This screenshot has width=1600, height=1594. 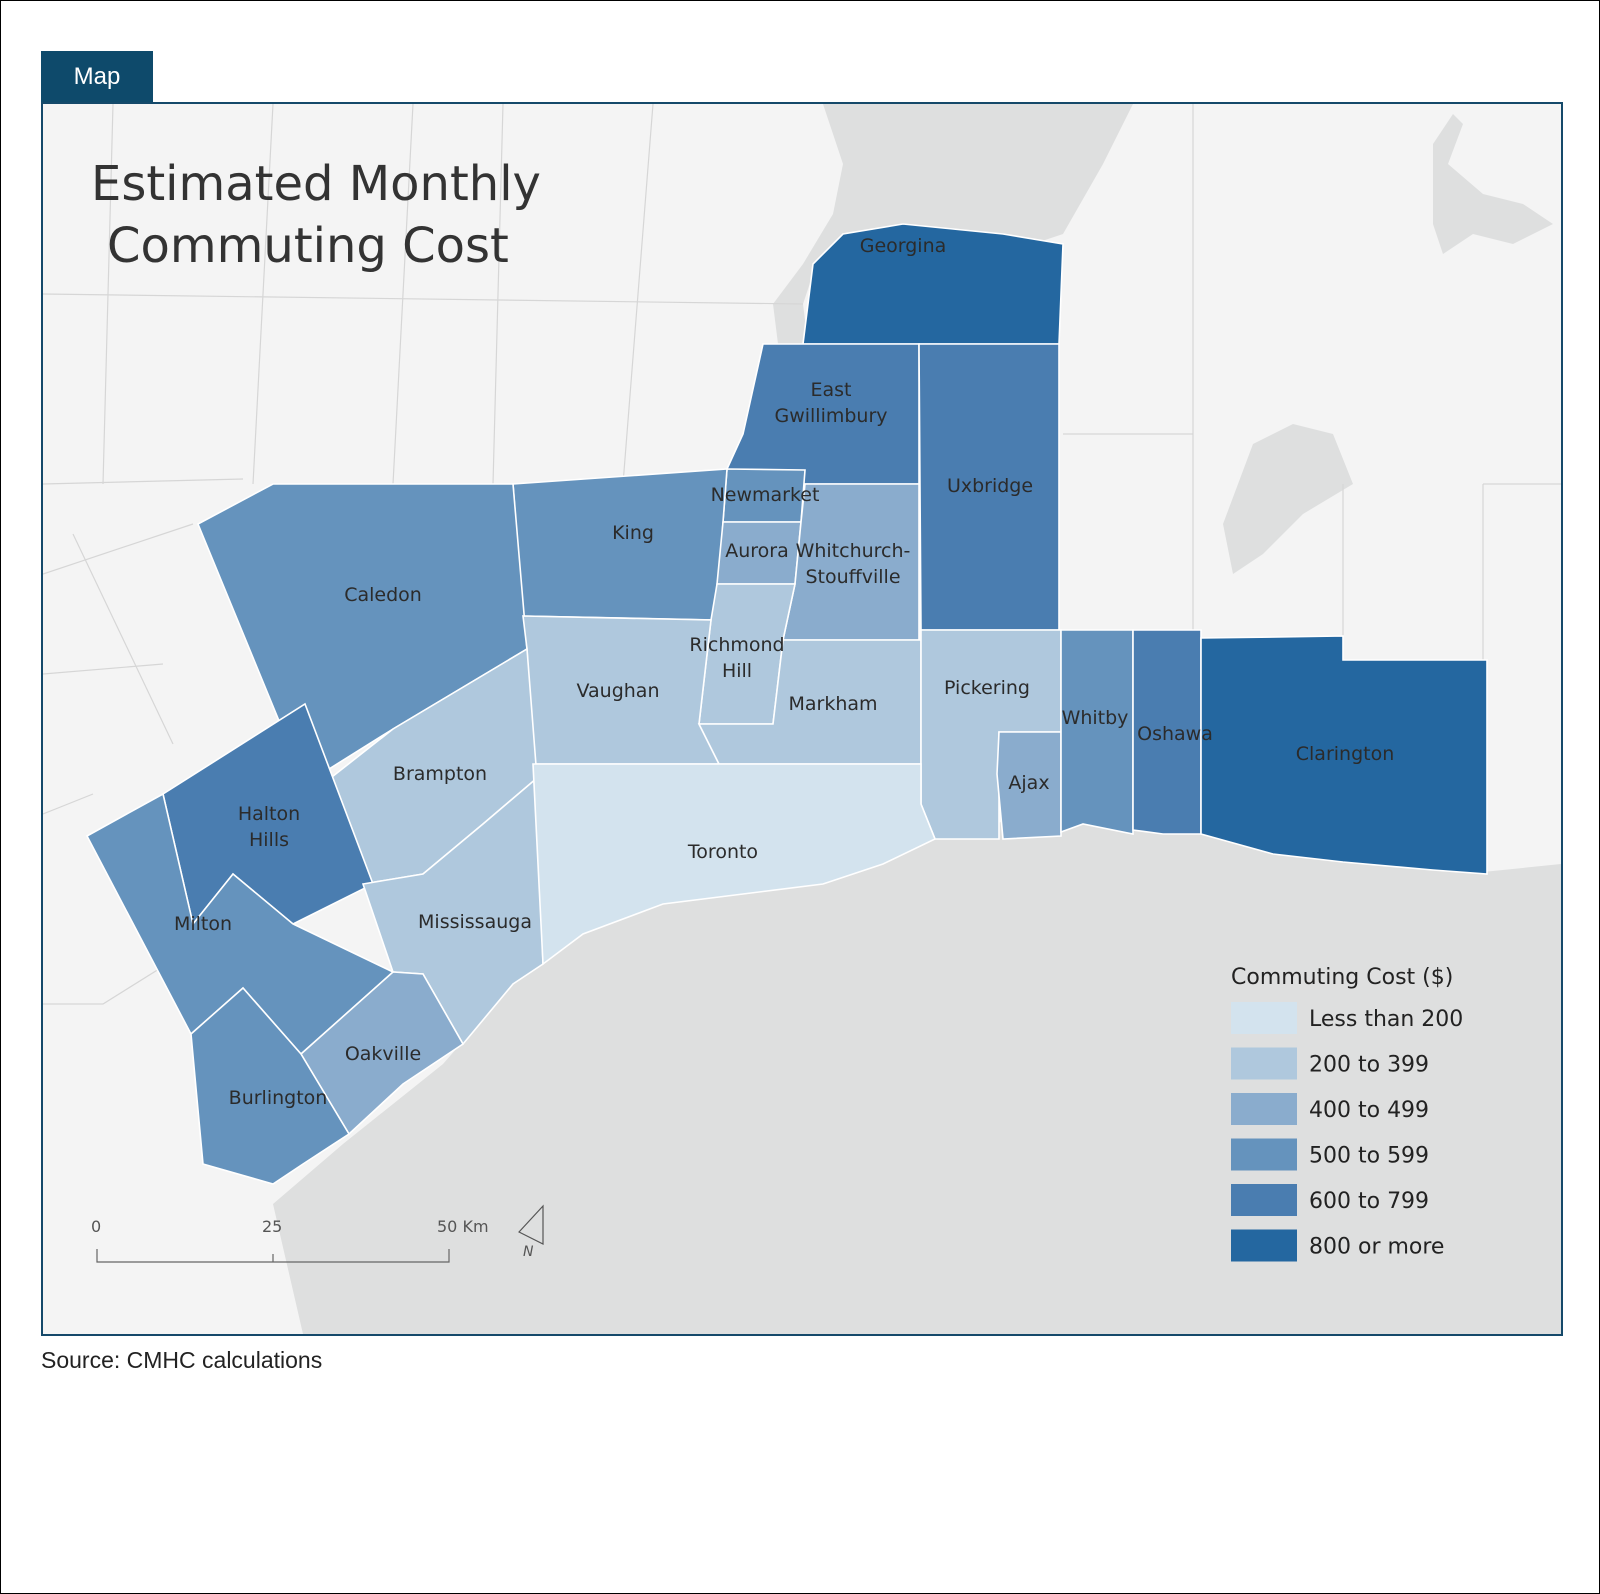 I want to click on label-markham: Markham, so click(x=832, y=704).